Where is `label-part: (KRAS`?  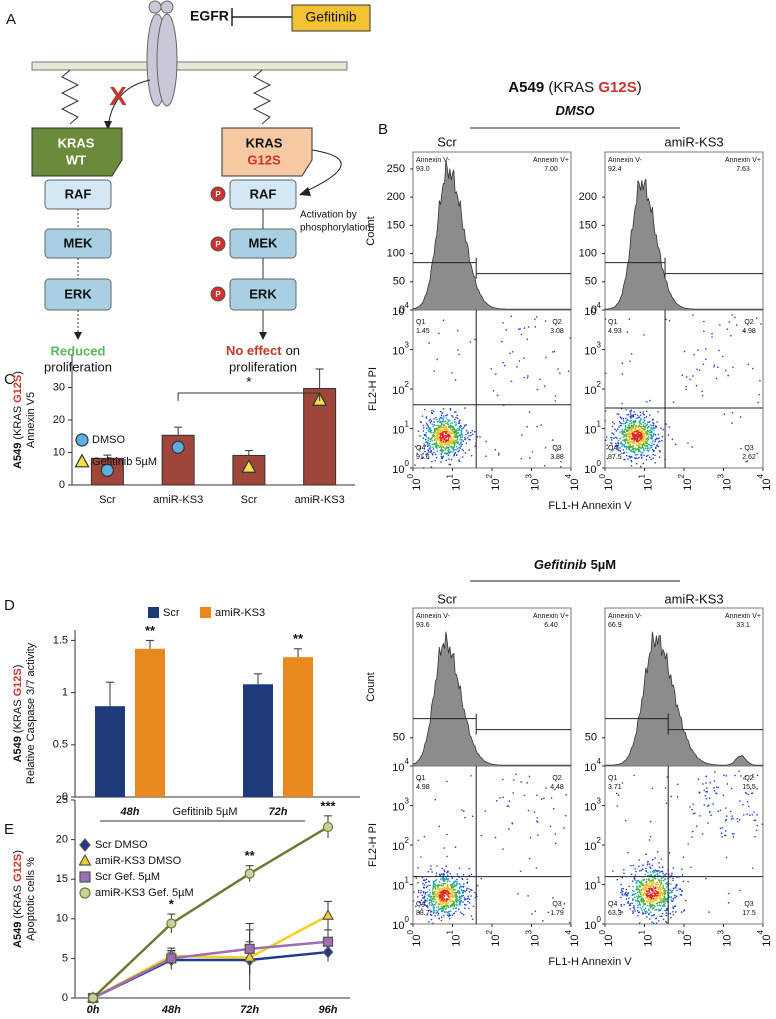
label-part: (KRAS is located at coordinates (18, 902).